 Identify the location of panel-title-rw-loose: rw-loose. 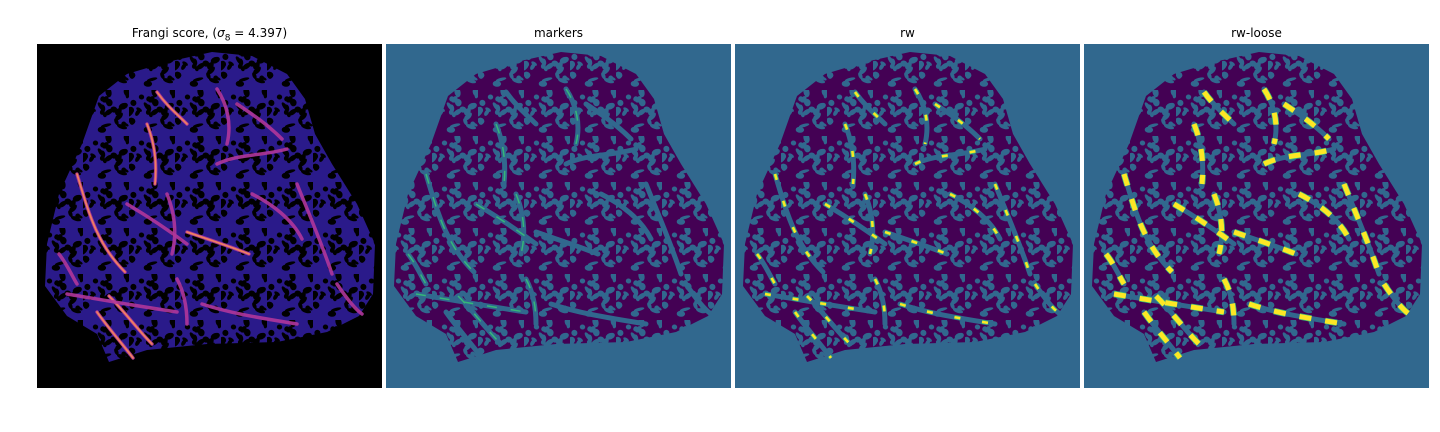
(1256, 33).